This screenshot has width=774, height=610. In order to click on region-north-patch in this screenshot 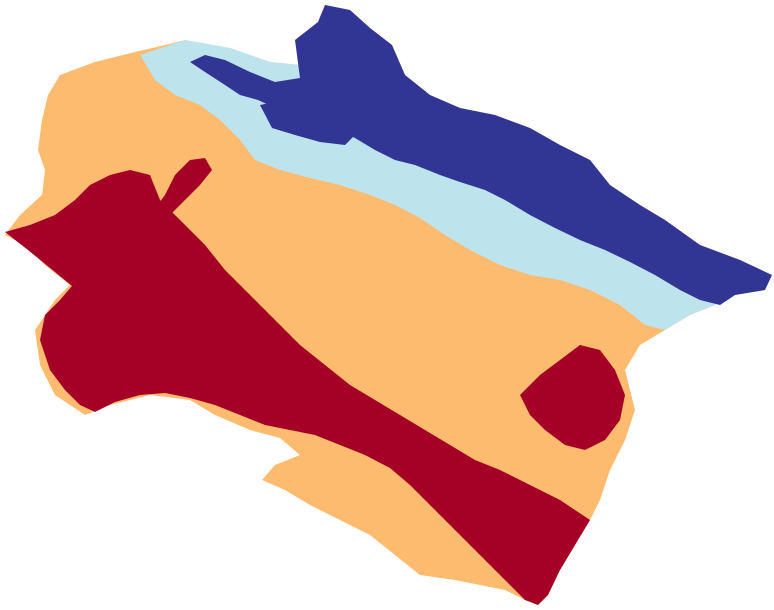, I will do `click(307, 122)`.